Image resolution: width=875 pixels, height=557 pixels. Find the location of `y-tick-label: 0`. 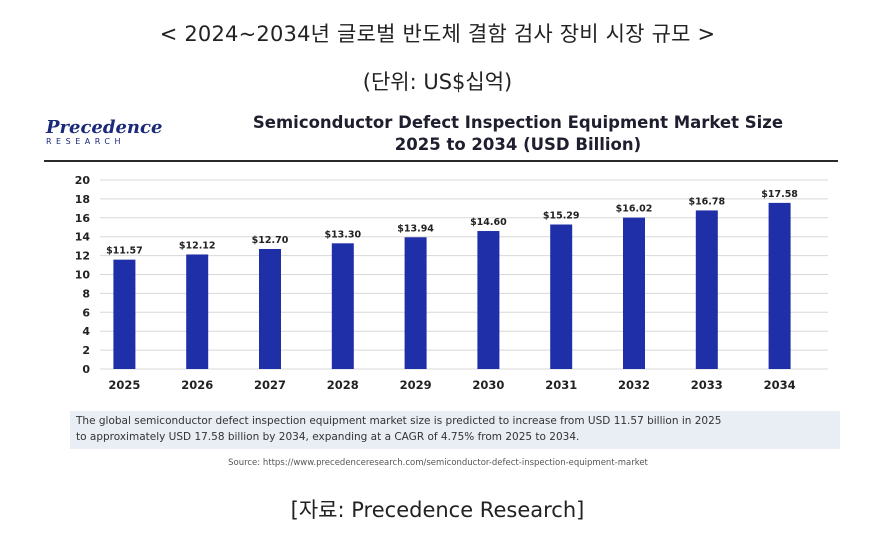

y-tick-label: 0 is located at coordinates (86, 369).